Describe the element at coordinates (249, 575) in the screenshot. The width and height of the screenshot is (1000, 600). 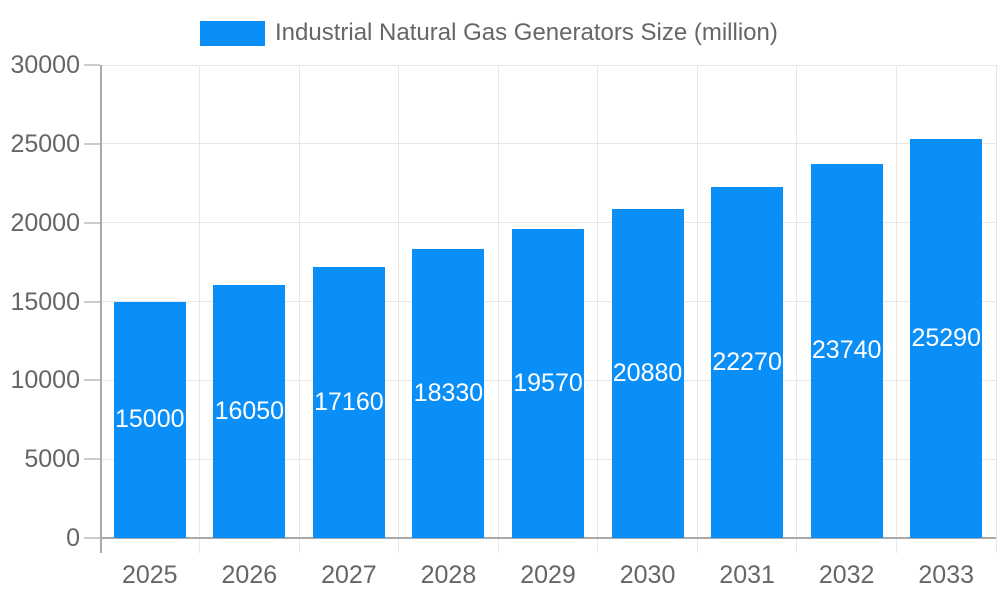
I see `x-axis-label-2026: 2026` at that location.